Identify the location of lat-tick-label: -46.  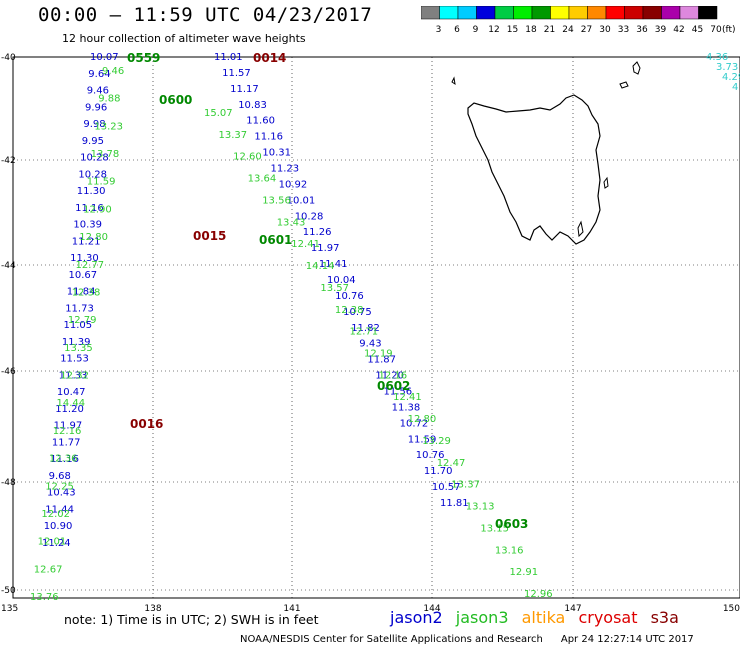
(8, 372).